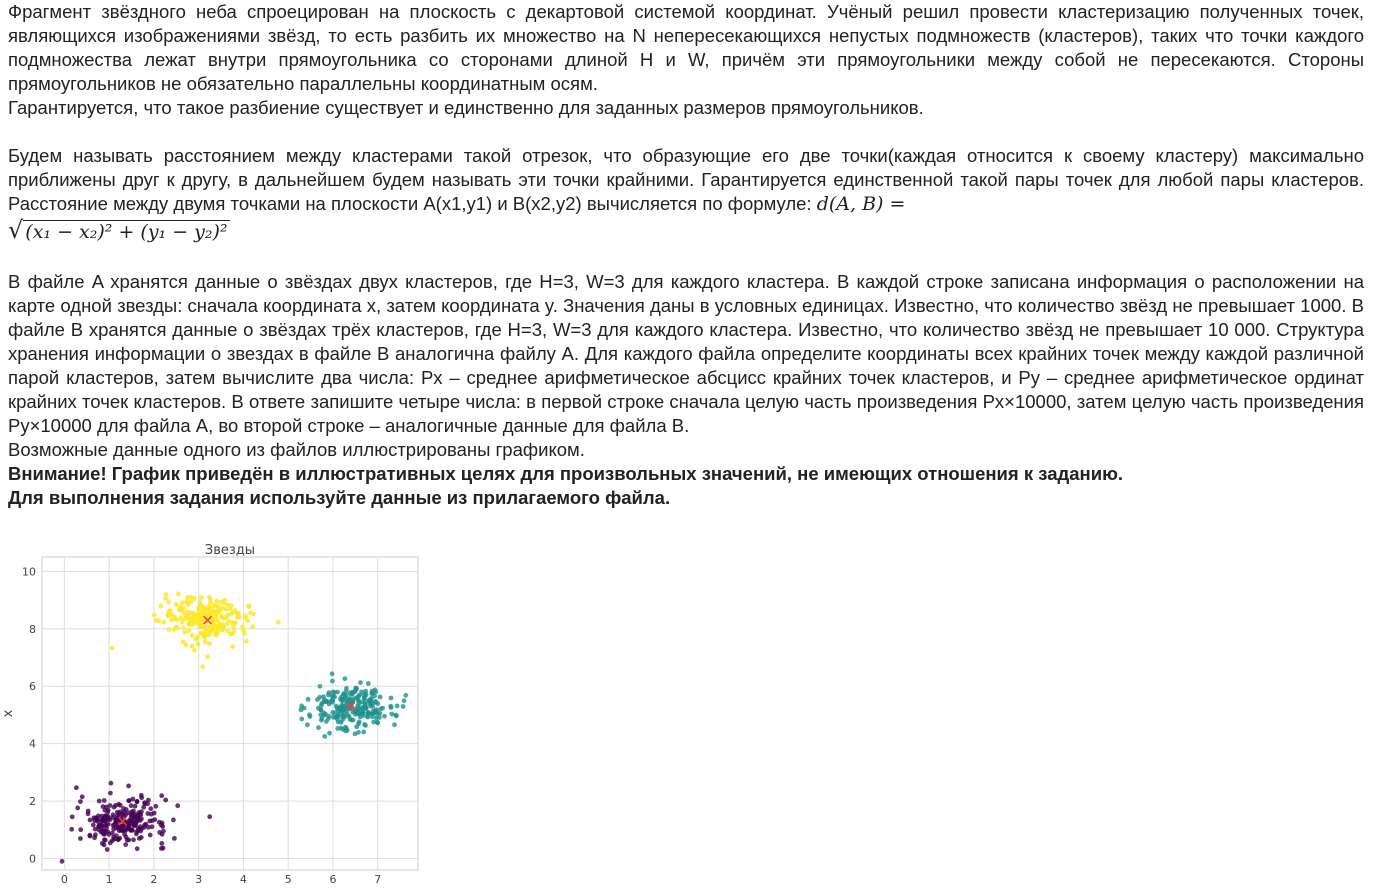  Describe the element at coordinates (861, 204) in the screenshot. I see `formula-lhs: d(A, B) =` at that location.